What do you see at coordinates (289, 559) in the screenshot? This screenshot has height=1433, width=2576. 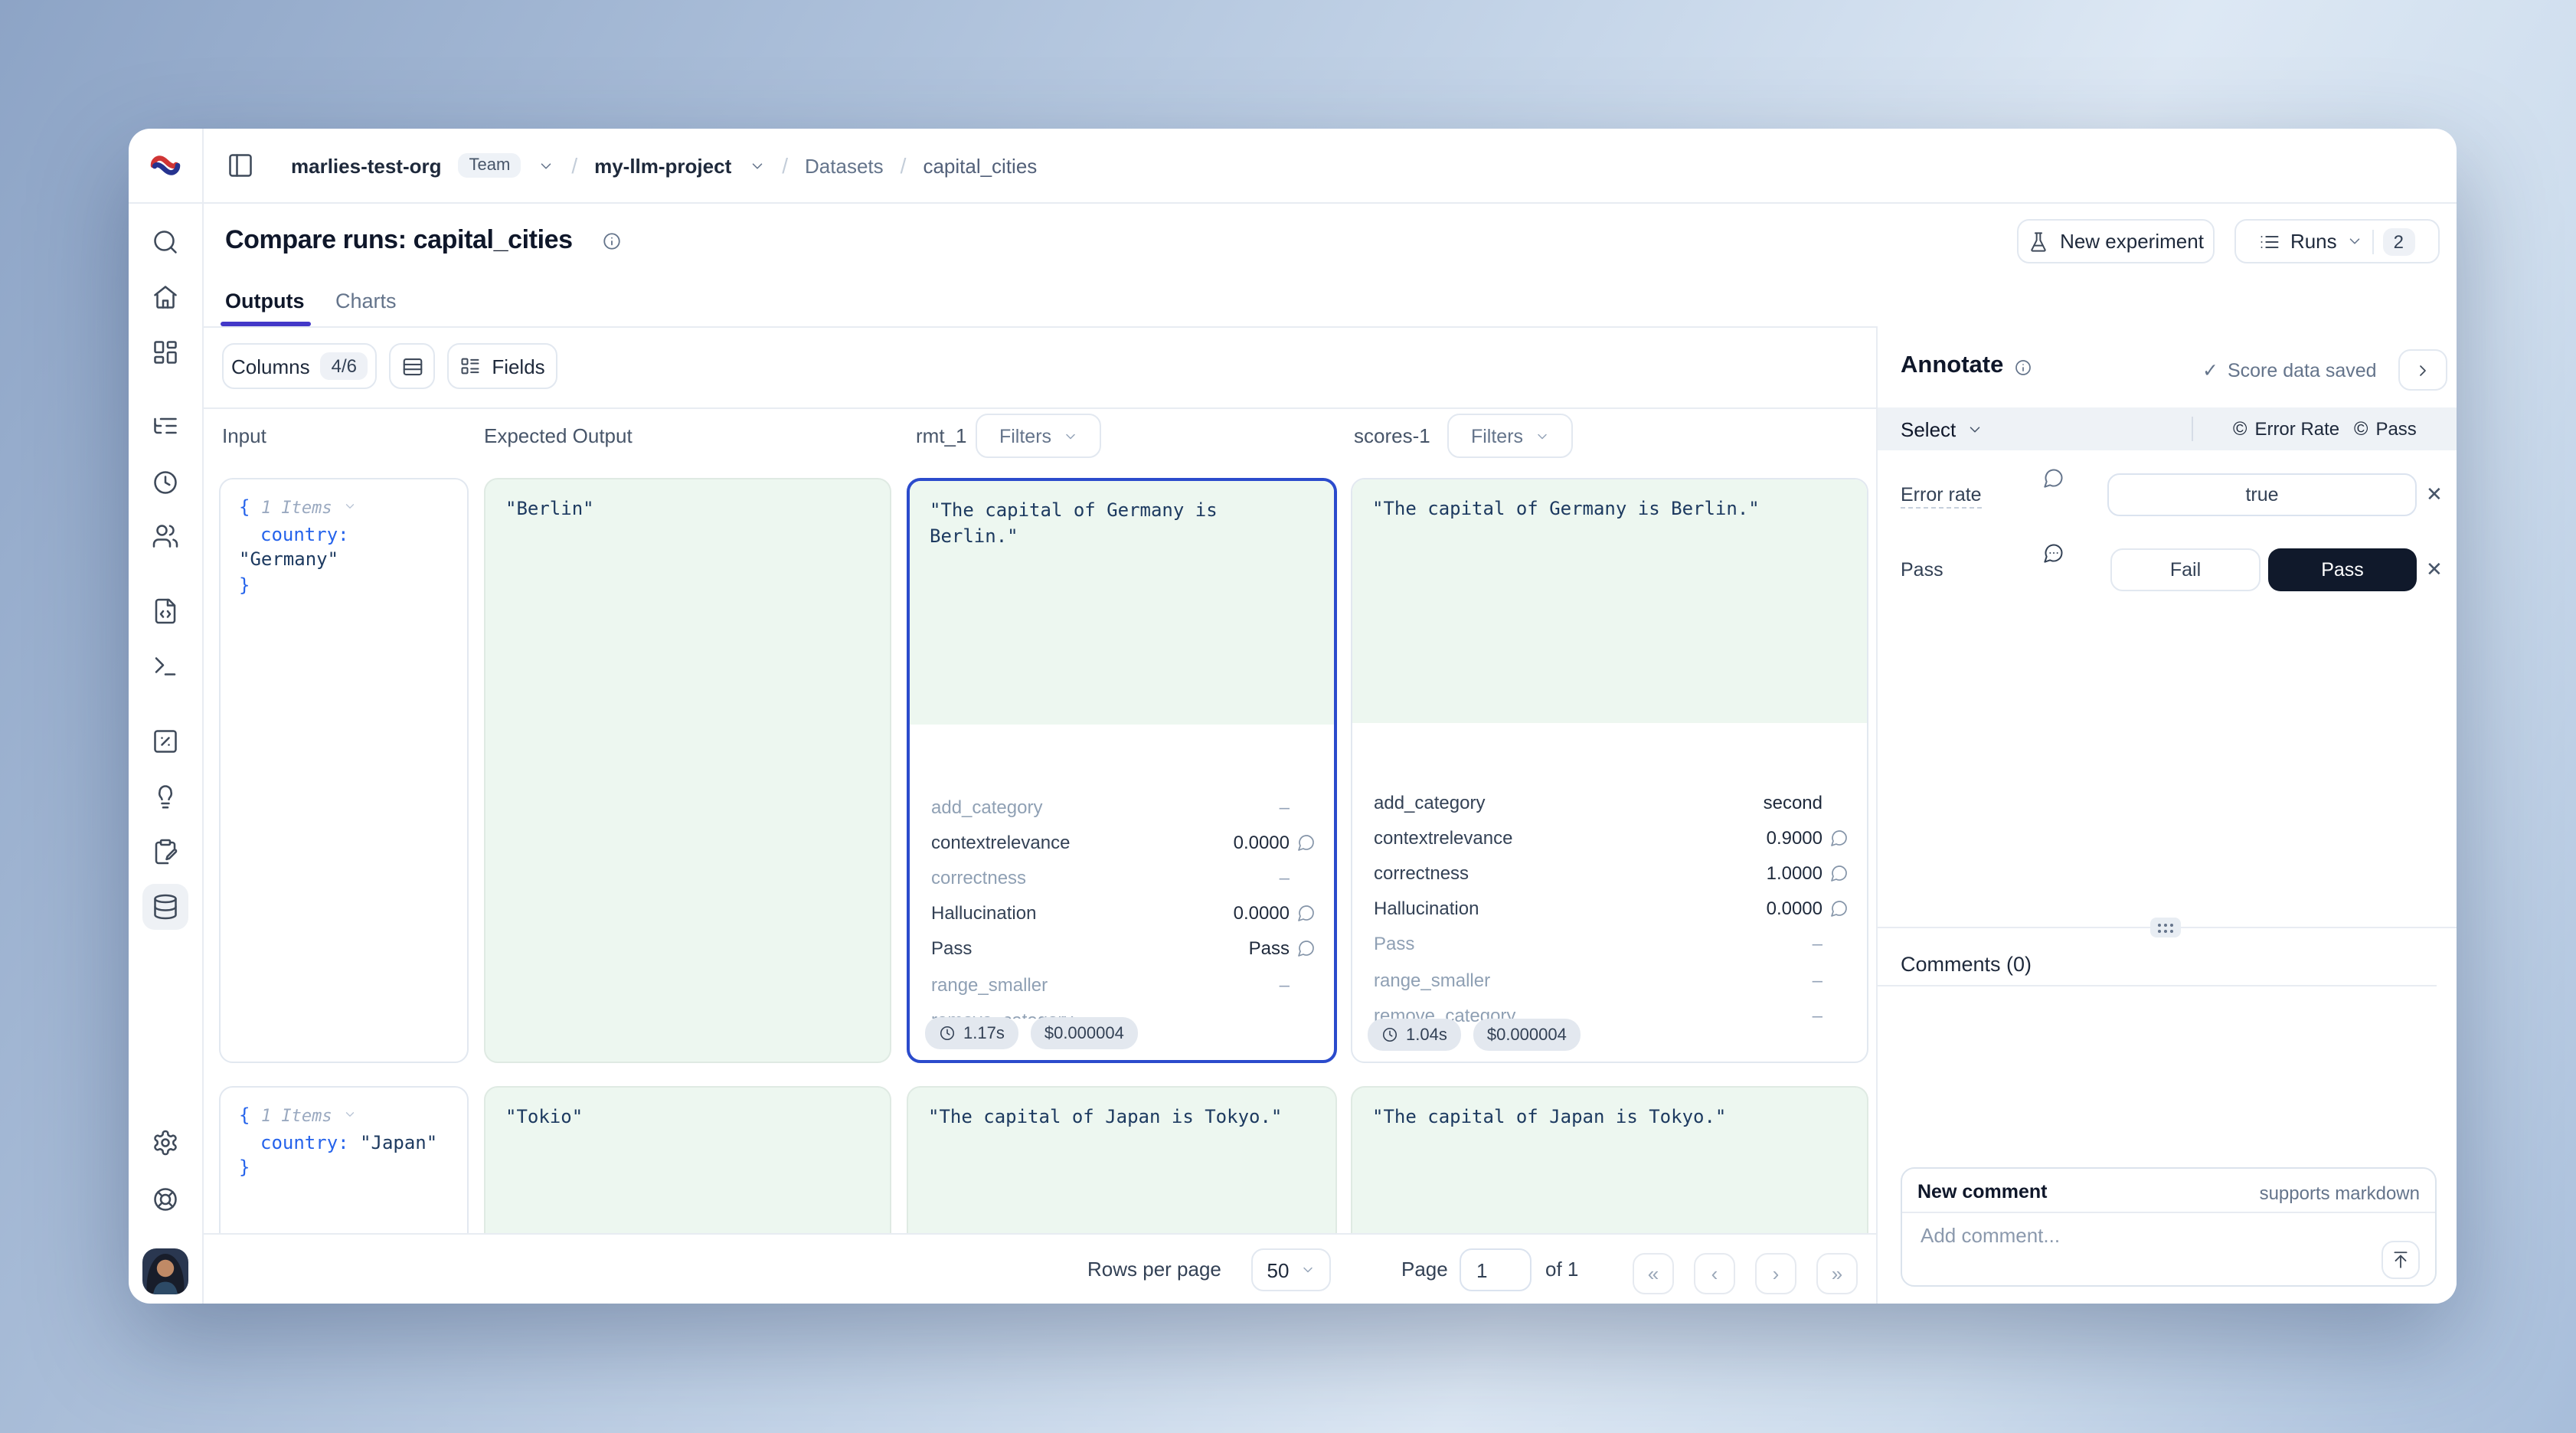 I see `json-value: "Germany"` at bounding box center [289, 559].